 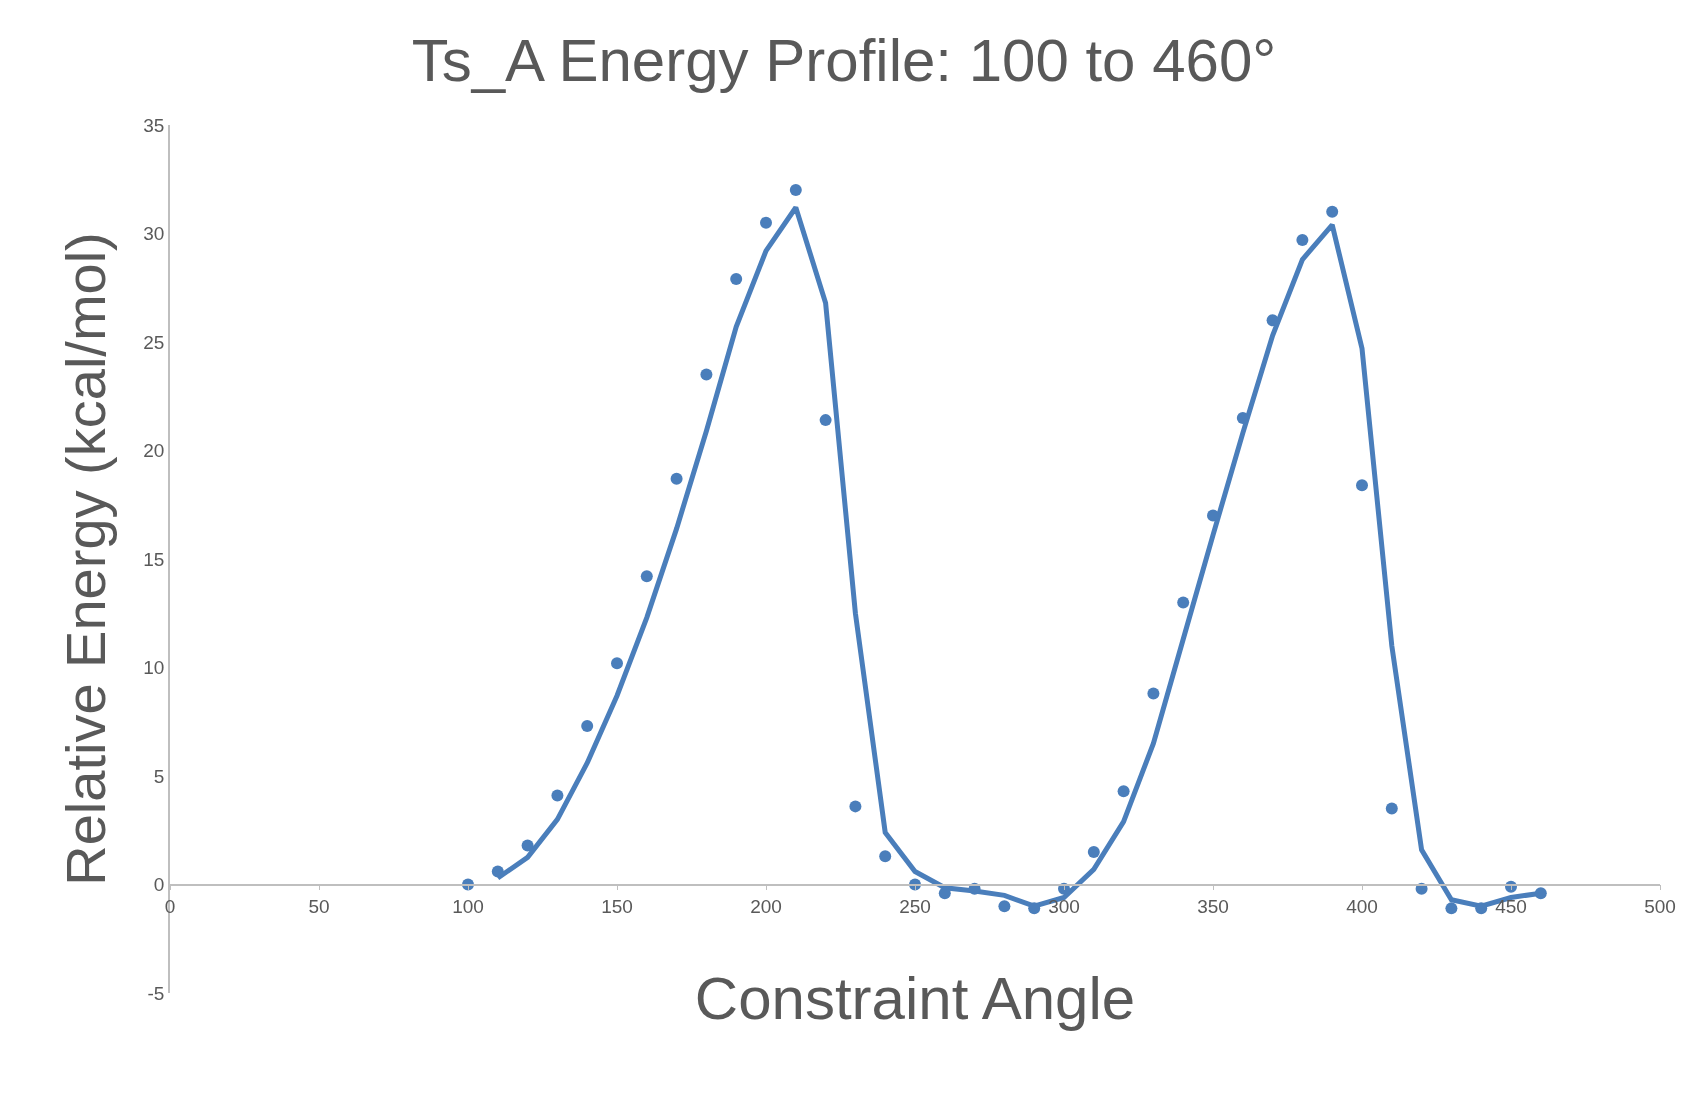 What do you see at coordinates (1660, 907) in the screenshot?
I see `x-tick-label: 500` at bounding box center [1660, 907].